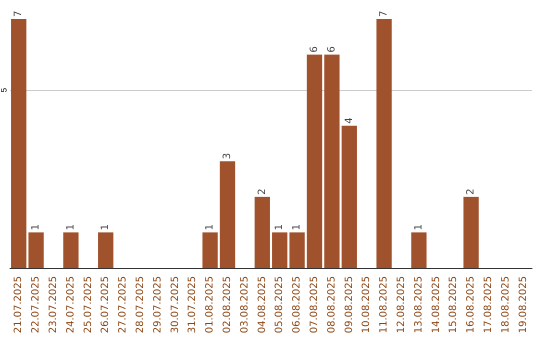  What do you see at coordinates (332, 305) in the screenshot?
I see `x-tick-label: 08.08.2025` at bounding box center [332, 305].